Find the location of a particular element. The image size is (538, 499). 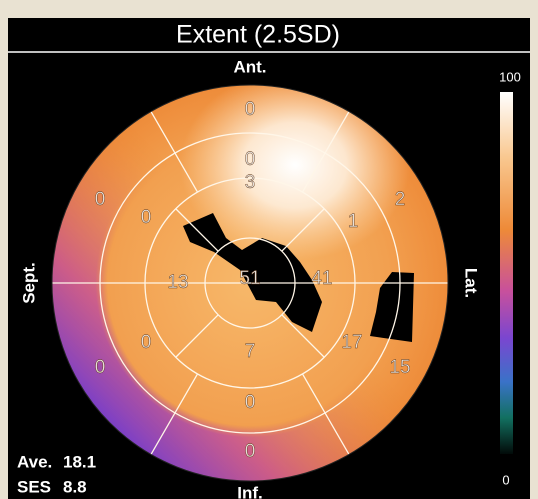

segment-value: 41 is located at coordinates (321, 278).